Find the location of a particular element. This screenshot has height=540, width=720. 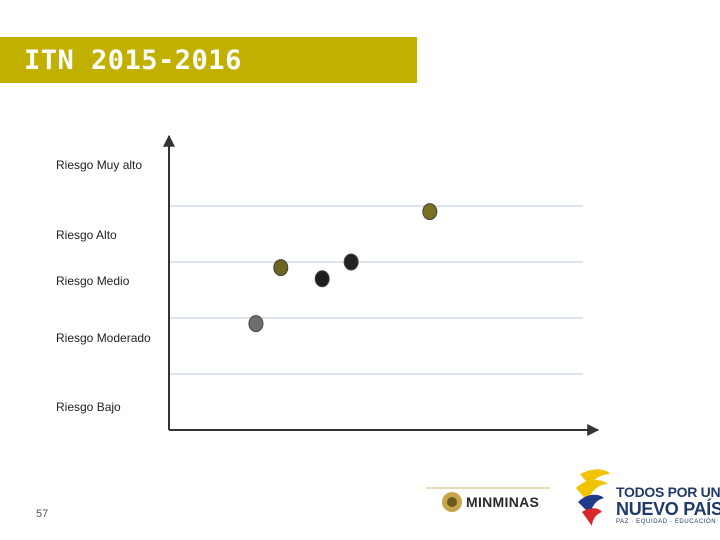

tpun-line2: NUEVO PAÍS is located at coordinates (668, 509).